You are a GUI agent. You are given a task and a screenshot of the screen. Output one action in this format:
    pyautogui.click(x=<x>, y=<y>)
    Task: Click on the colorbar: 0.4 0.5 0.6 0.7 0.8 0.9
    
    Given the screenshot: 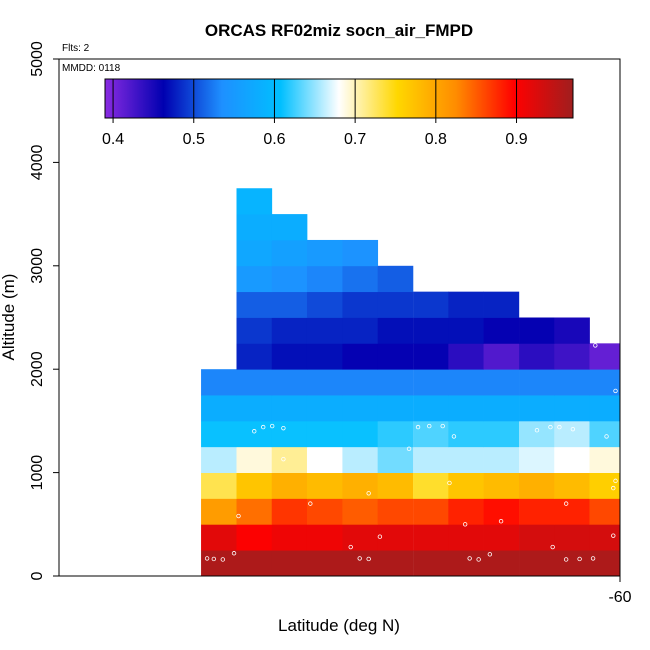 What is the action you would take?
    pyautogui.click(x=338, y=113)
    